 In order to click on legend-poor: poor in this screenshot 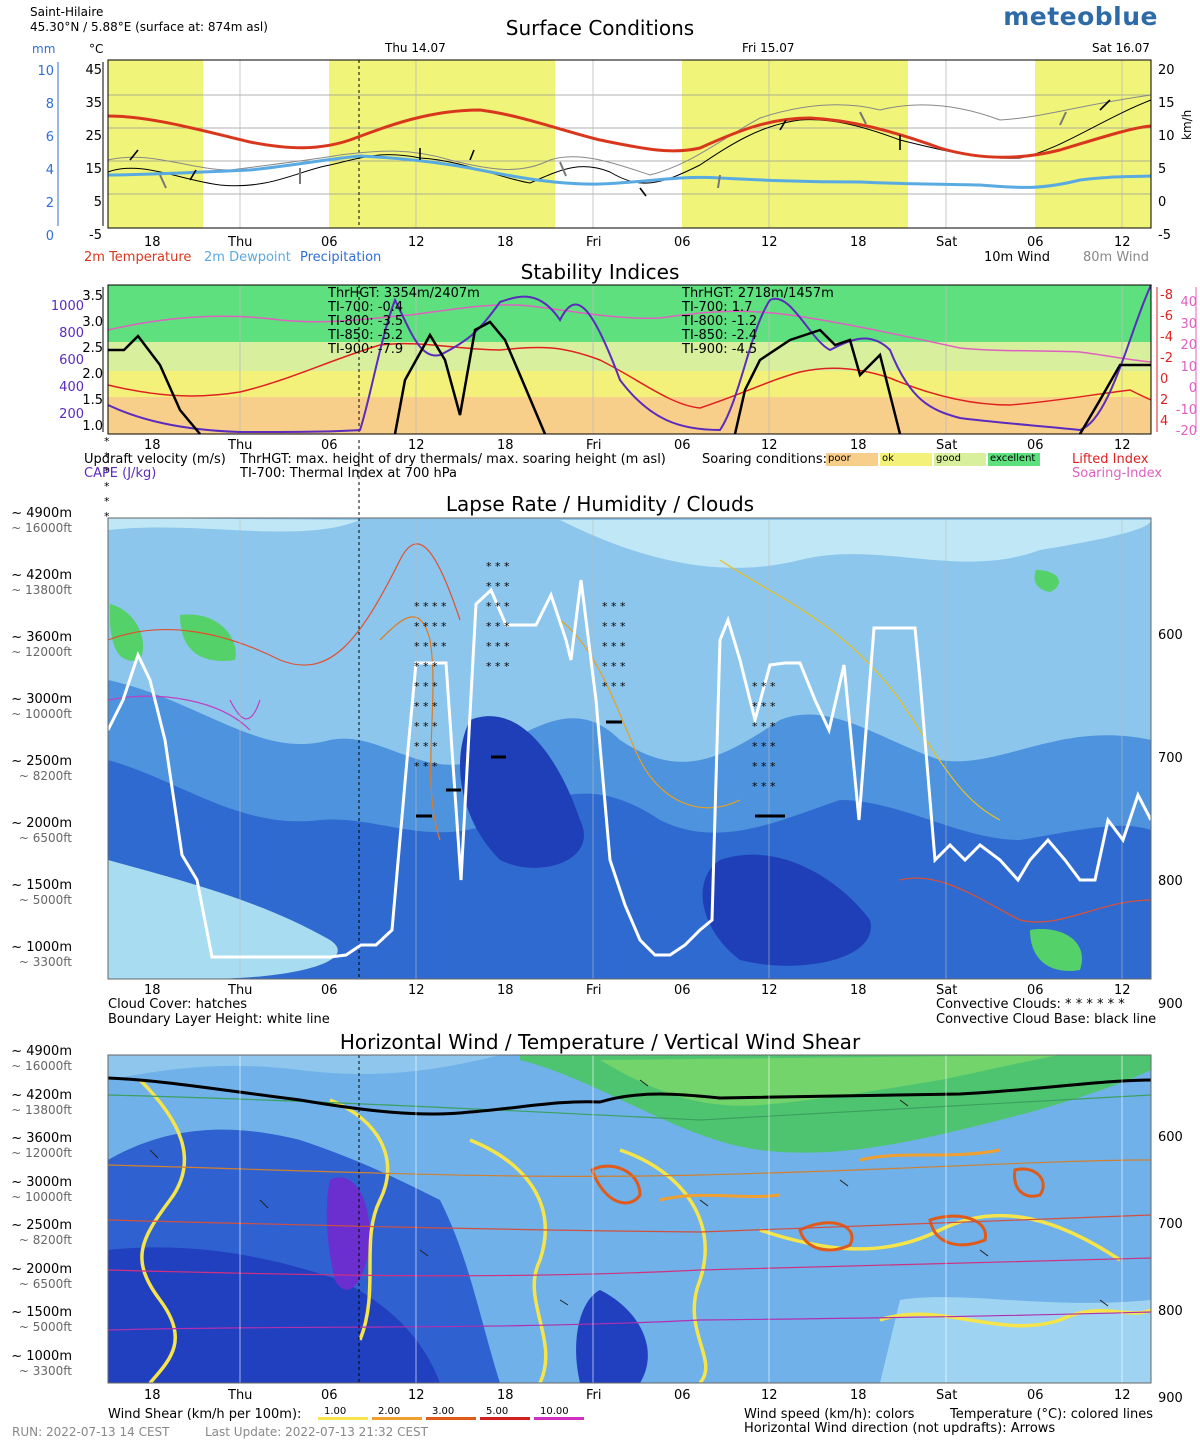, I will do `click(852, 459)`.